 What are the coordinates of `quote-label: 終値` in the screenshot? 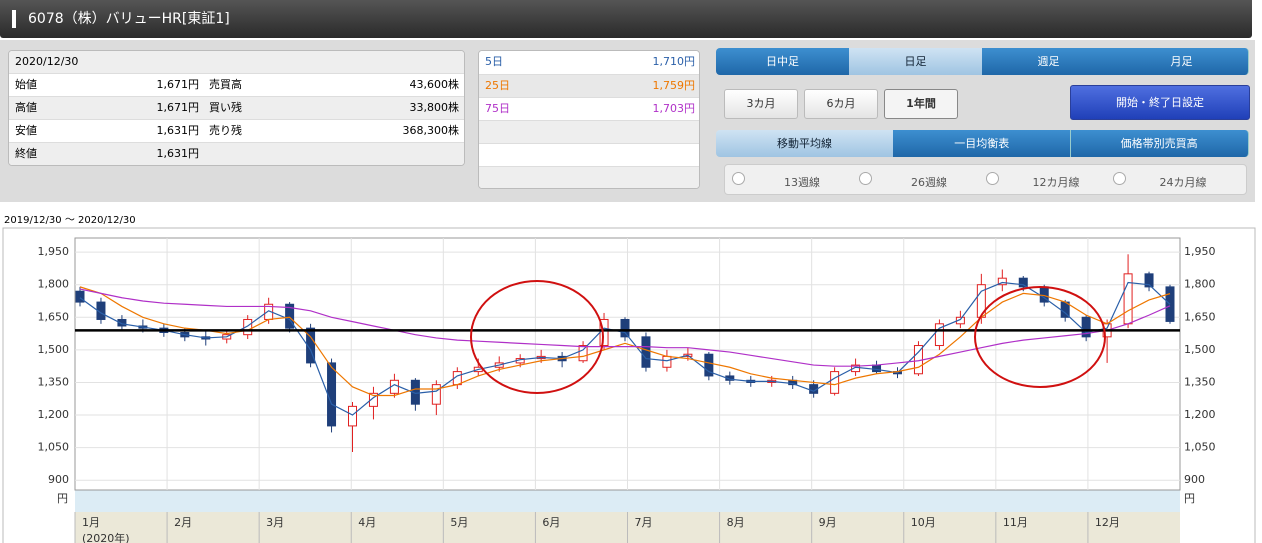 It's located at (26, 153).